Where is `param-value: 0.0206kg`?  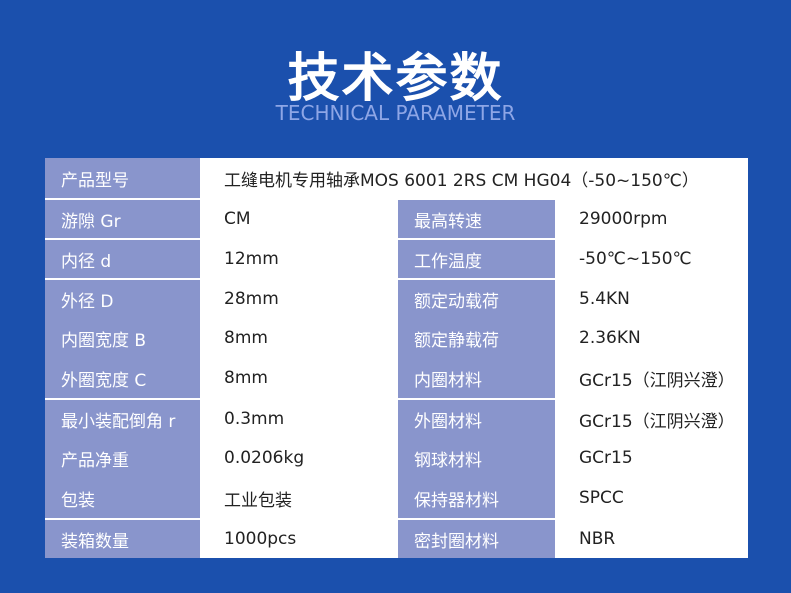
param-value: 0.0206kg is located at coordinates (299, 458).